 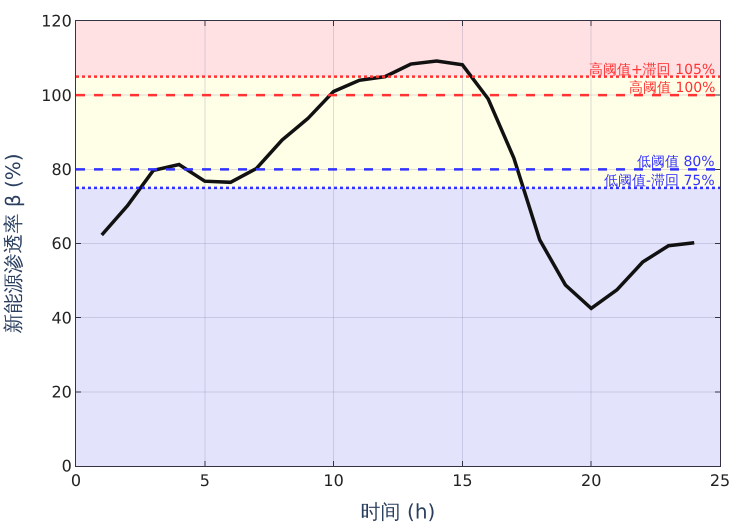 What do you see at coordinates (720, 480) in the screenshot?
I see `x-tick-label: 25` at bounding box center [720, 480].